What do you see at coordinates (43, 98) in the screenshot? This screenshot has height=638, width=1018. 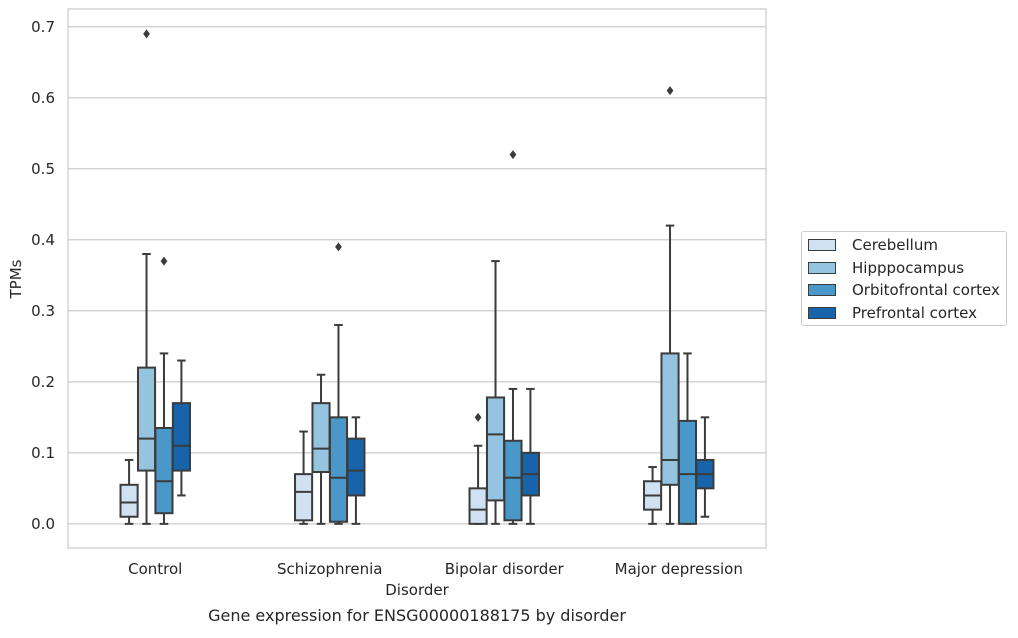 I see `y-tick-label: 0.6` at bounding box center [43, 98].